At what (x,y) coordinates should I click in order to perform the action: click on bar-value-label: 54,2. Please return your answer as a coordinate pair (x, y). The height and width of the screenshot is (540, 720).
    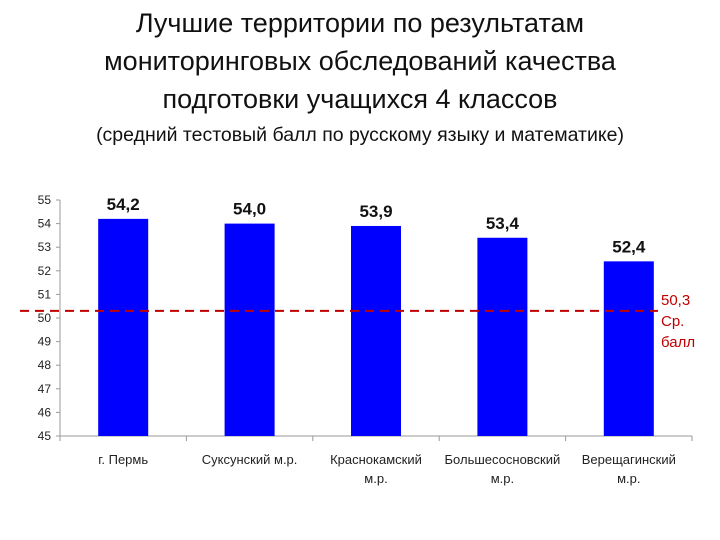
    Looking at the image, I should click on (123, 204).